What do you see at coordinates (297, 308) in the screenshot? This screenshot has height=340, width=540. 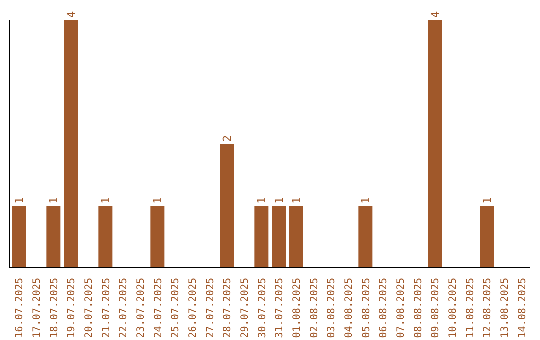 I see `x-tick-label: 01.08.2025` at bounding box center [297, 308].